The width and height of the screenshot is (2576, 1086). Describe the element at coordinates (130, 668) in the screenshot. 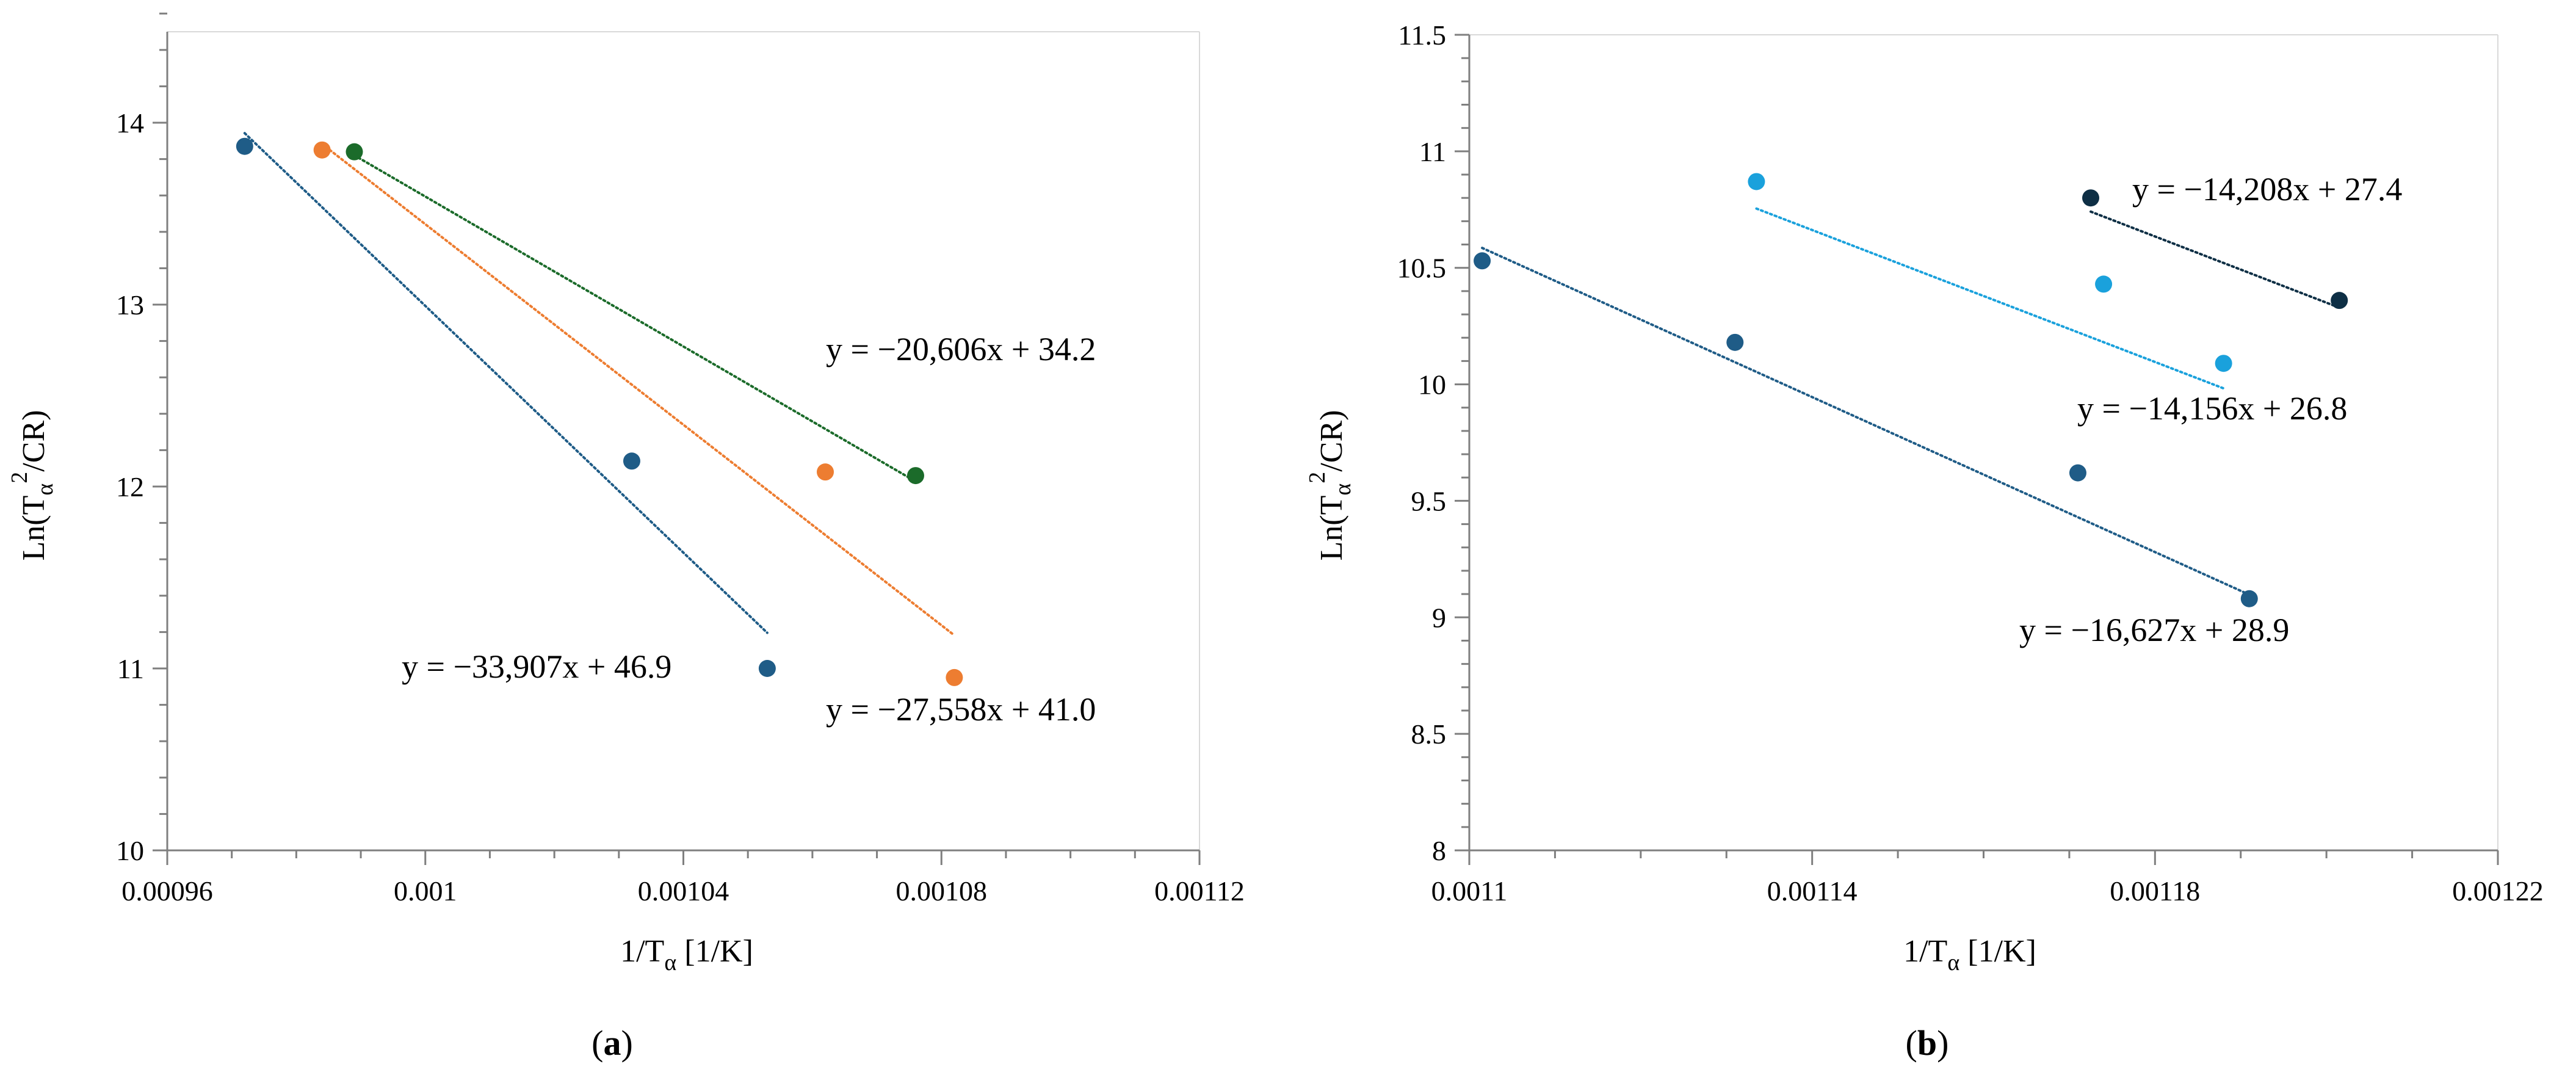

I see `chart-a-y-tick-label: 11` at that location.